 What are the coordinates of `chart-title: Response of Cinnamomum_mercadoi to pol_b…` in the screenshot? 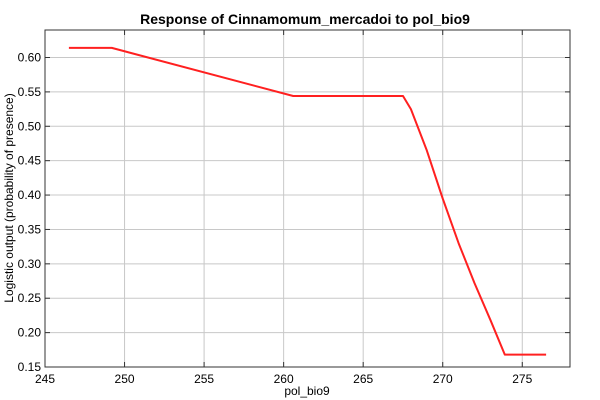 It's located at (305, 19).